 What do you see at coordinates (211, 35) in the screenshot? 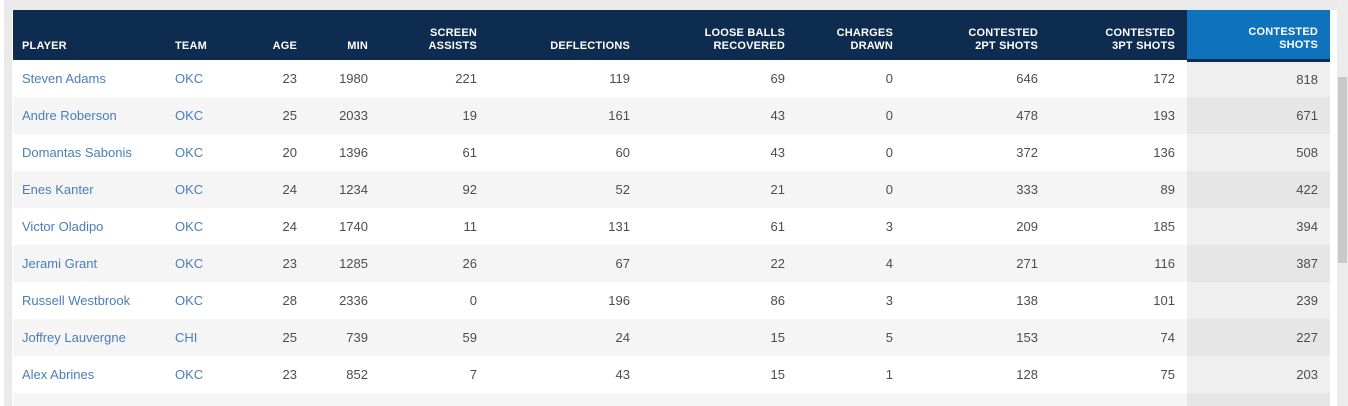
I see `header-team: TEAM` at bounding box center [211, 35].